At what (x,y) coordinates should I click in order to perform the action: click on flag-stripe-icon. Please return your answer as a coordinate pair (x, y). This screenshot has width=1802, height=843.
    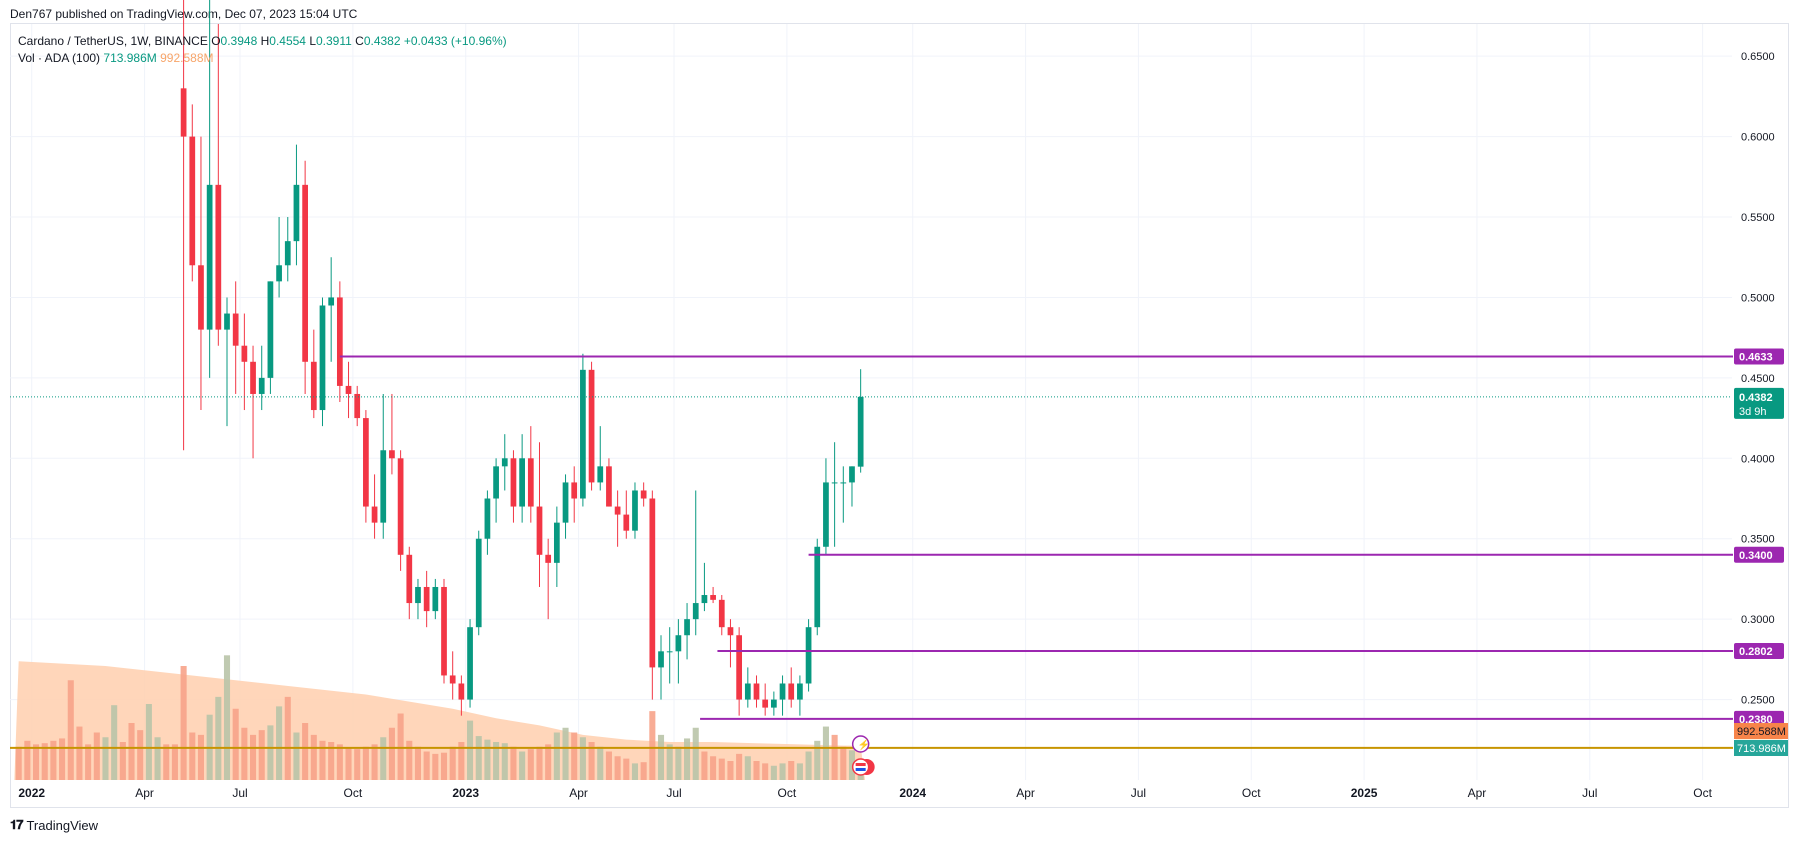
    Looking at the image, I should click on (860, 764).